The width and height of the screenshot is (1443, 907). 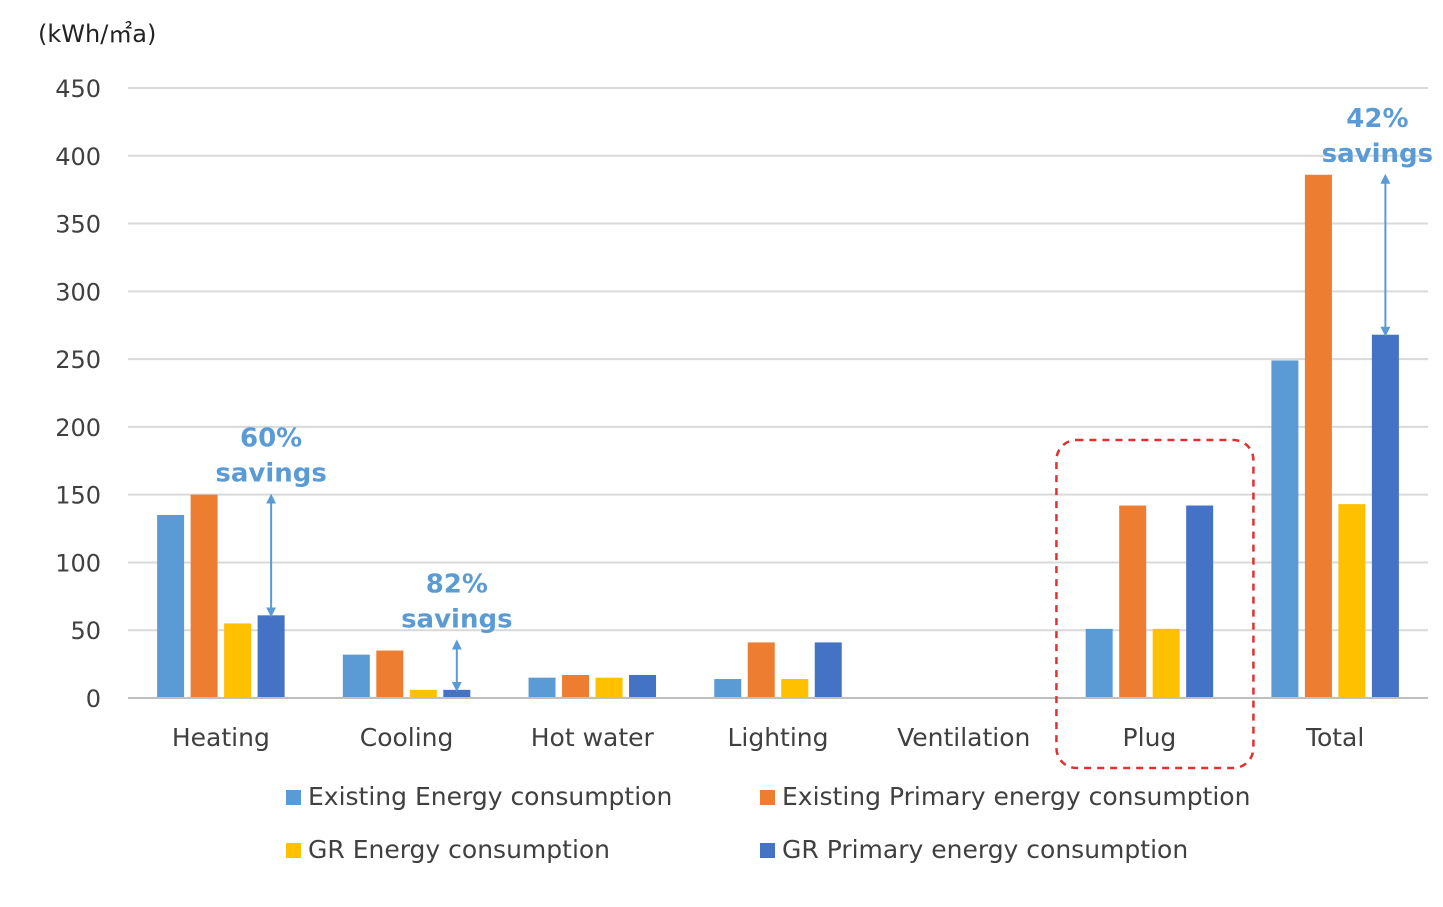 I want to click on legend-item: GR Primary energy consumption, so click(x=974, y=849).